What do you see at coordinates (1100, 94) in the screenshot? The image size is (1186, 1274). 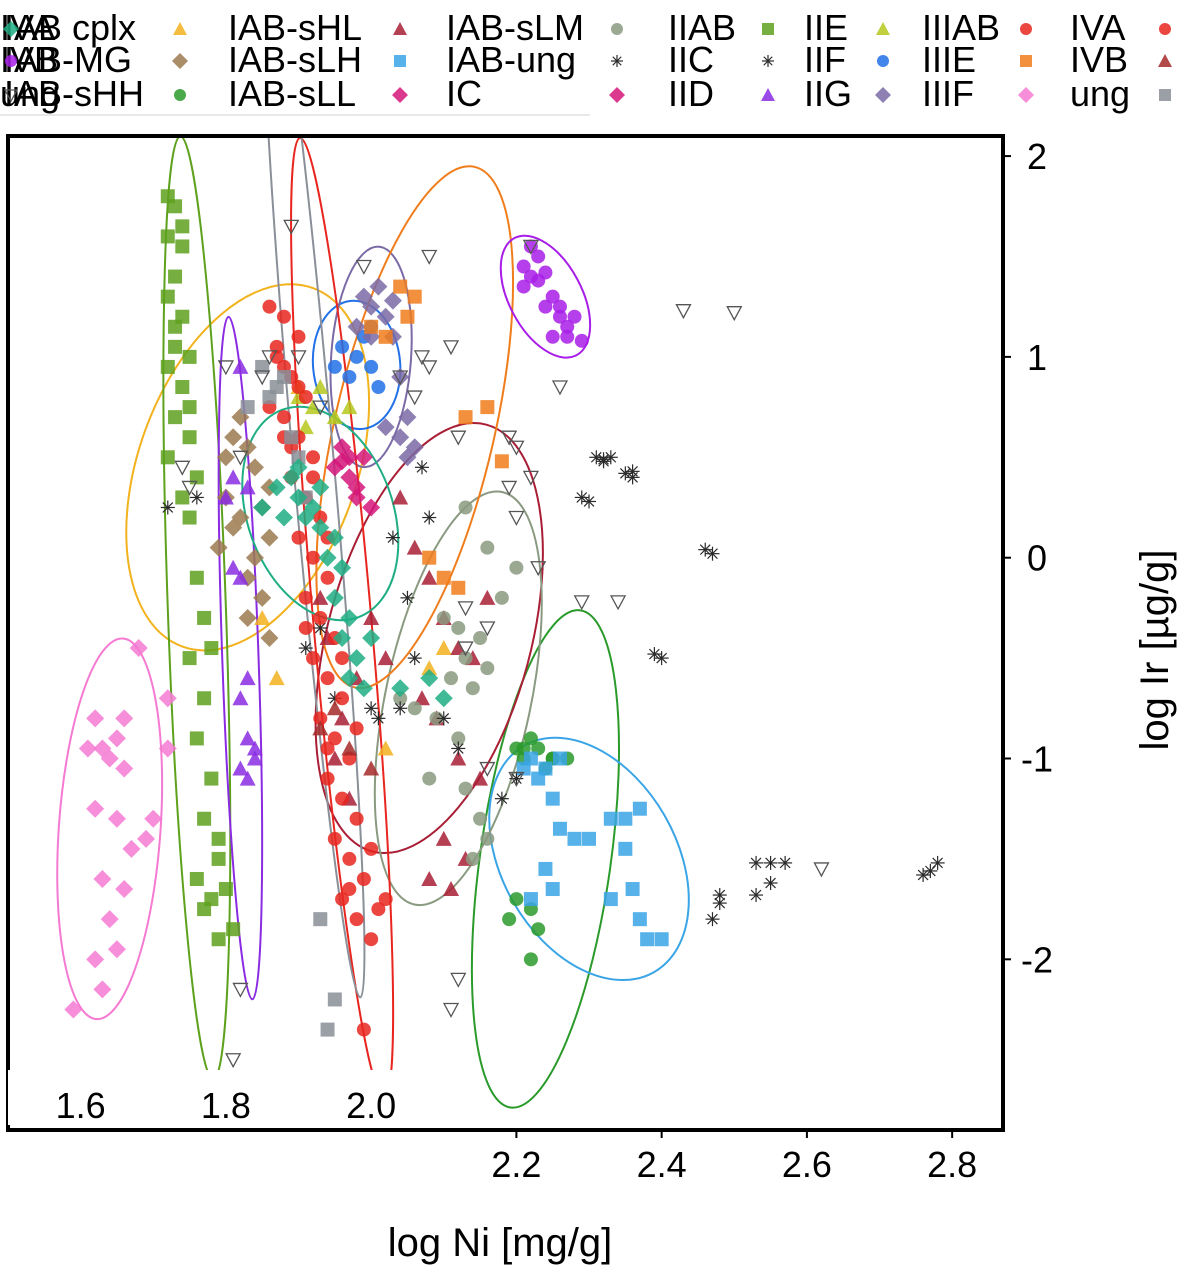 I see `legend-item-ung: ung` at bounding box center [1100, 94].